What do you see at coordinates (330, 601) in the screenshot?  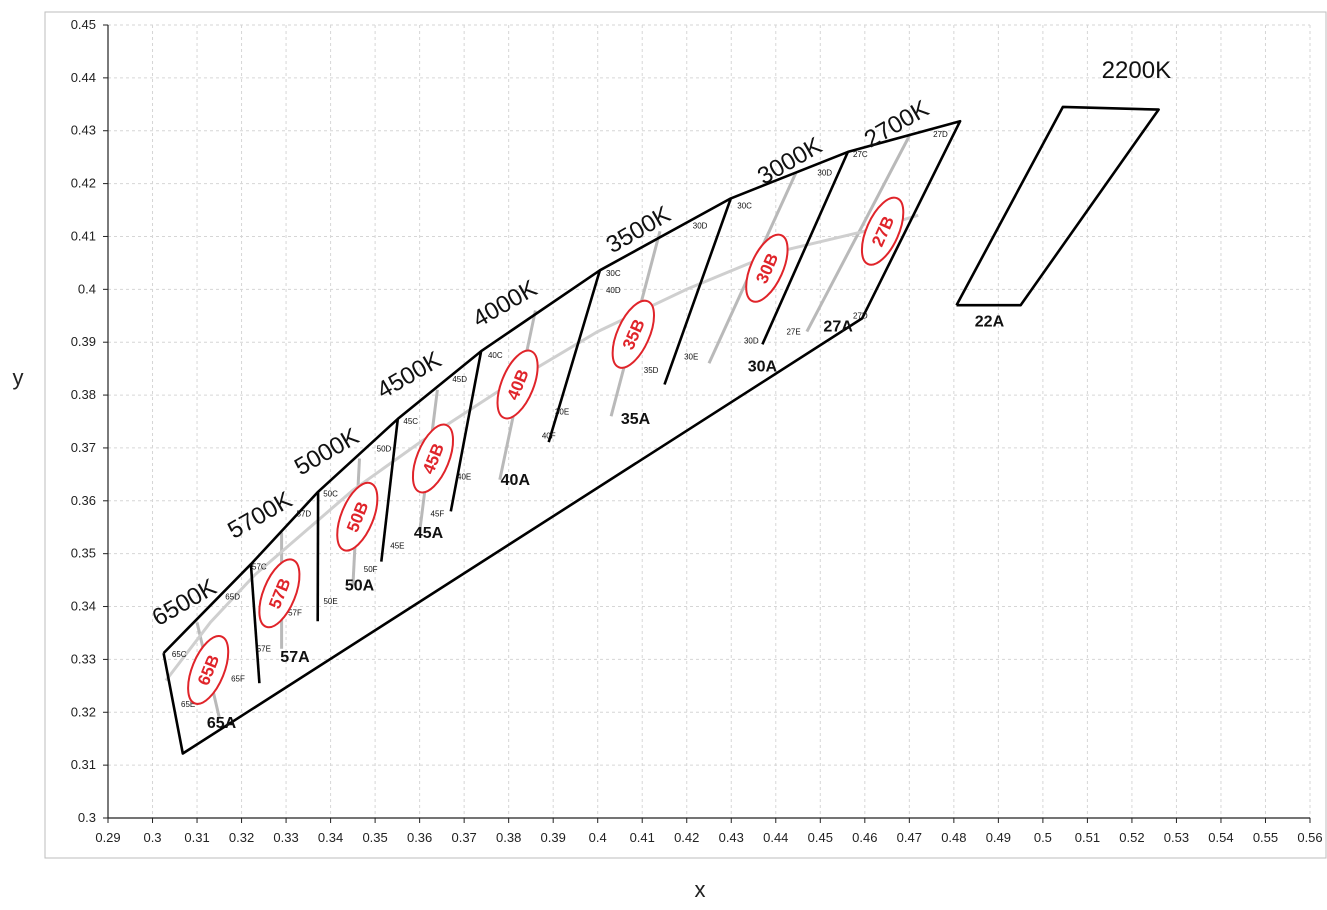 I see `sub-bin-label: 50E` at bounding box center [330, 601].